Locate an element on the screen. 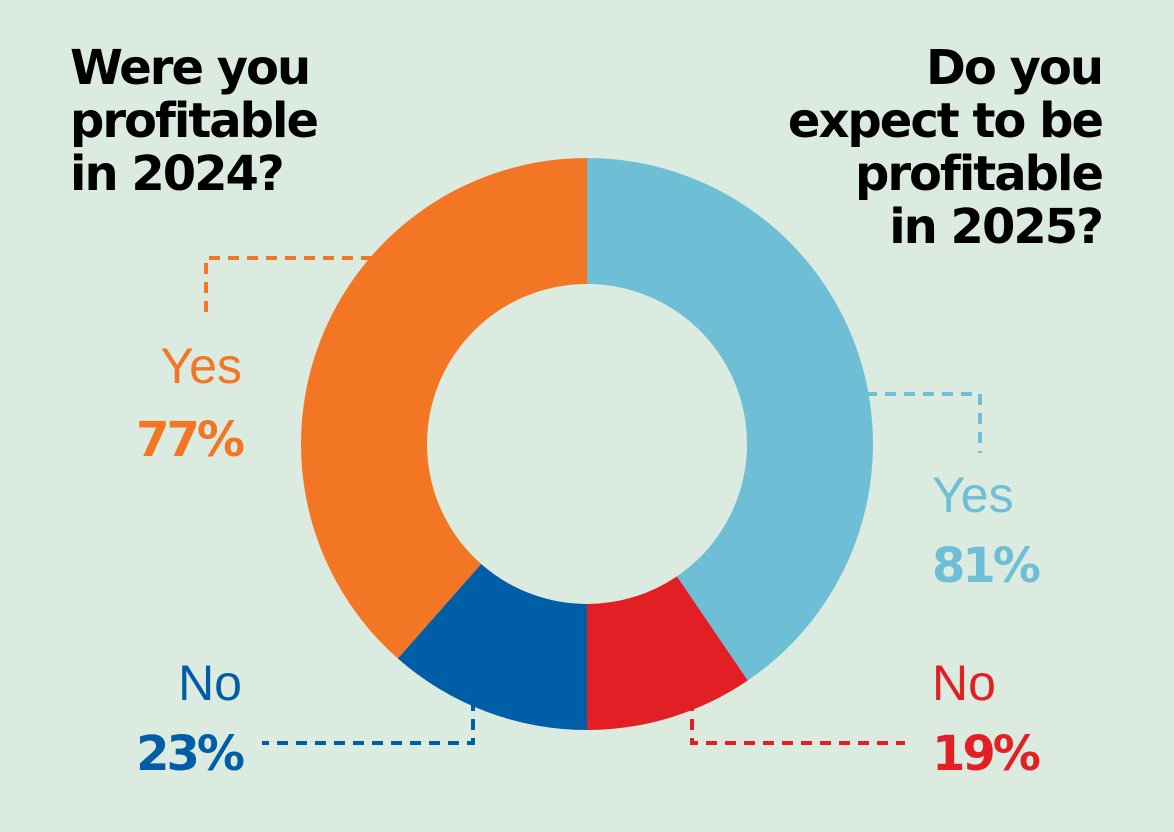 The width and height of the screenshot is (1174, 832). label-no-2025: No is located at coordinates (964, 683).